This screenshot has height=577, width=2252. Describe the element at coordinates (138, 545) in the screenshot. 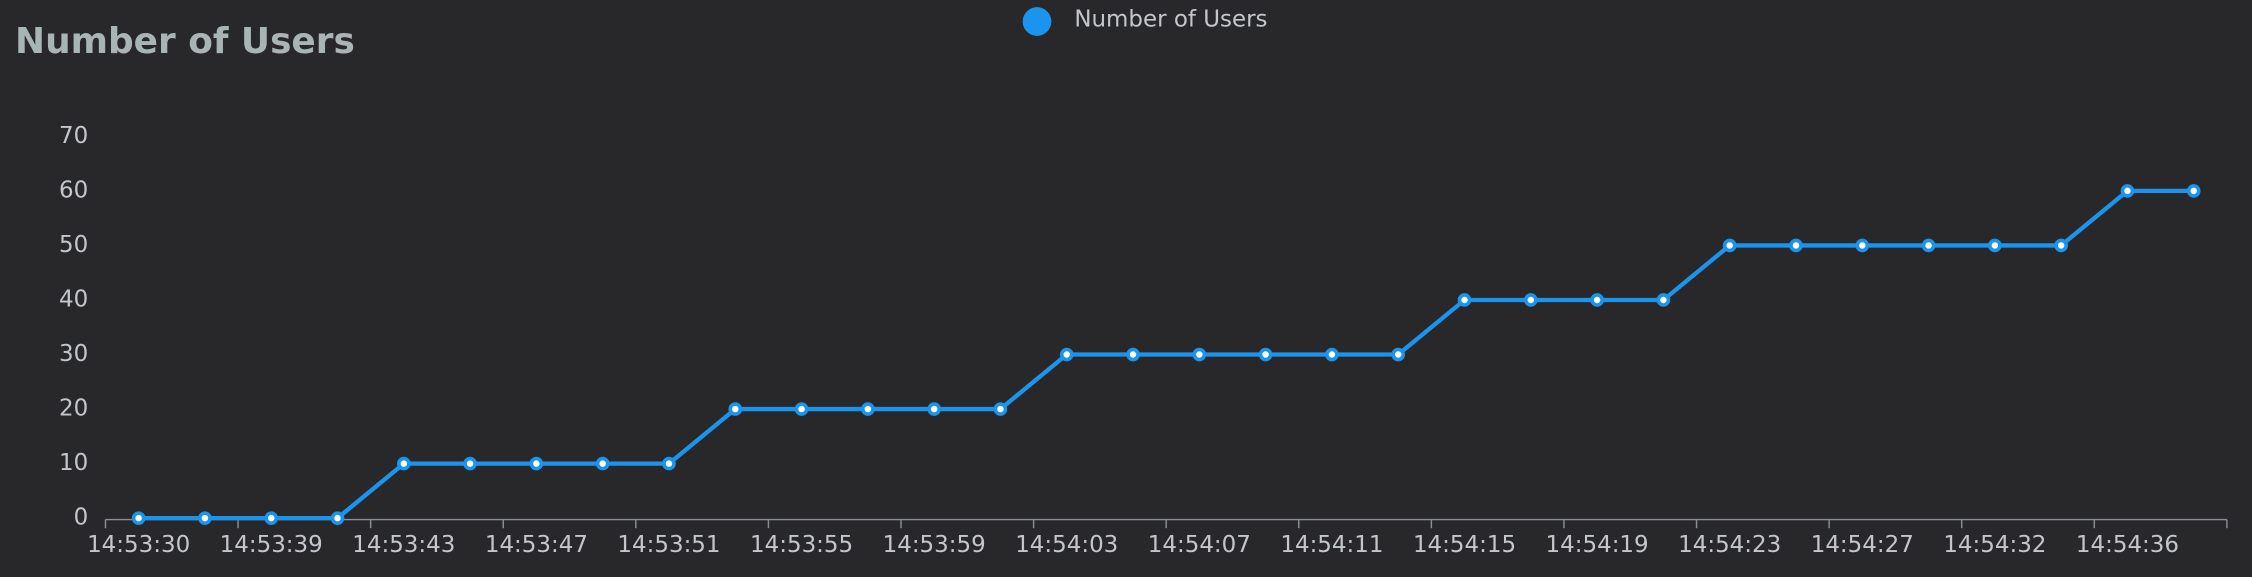

I see `x-tick-label: 14:53:30` at that location.